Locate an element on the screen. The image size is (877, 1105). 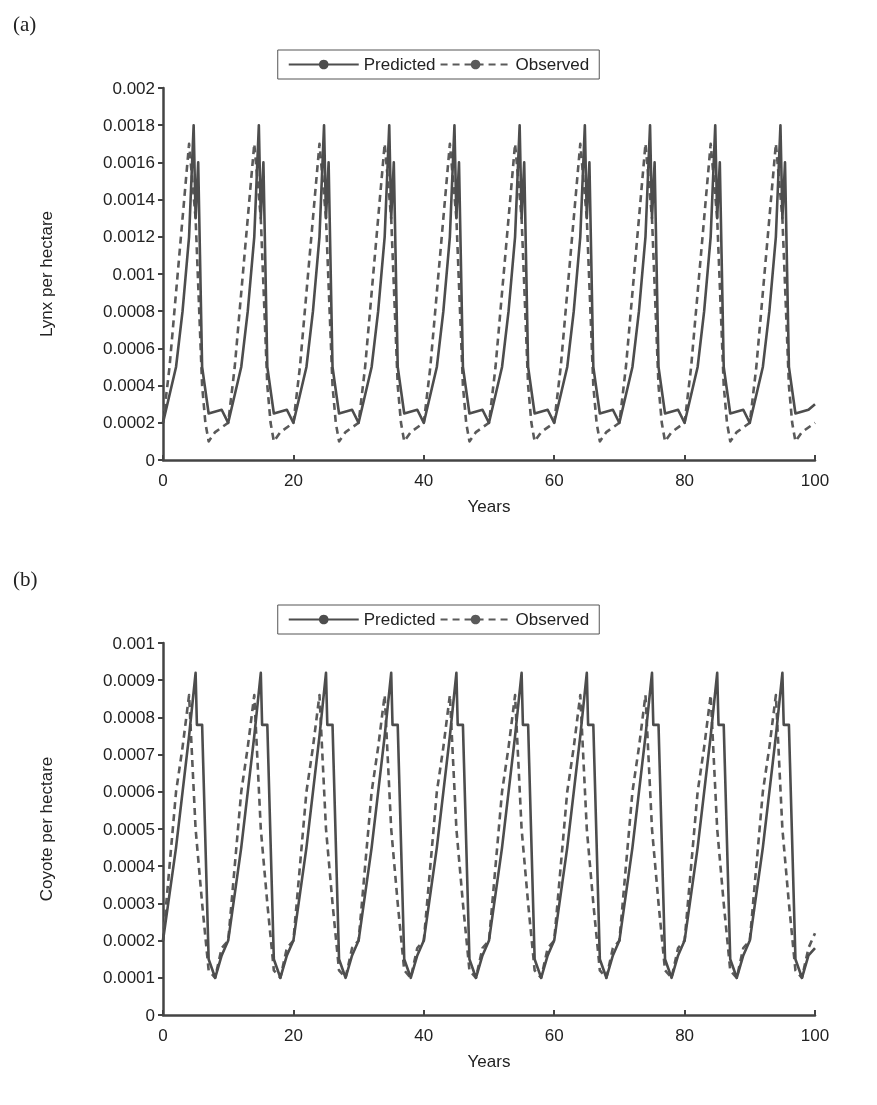
y-tick-label: 0.0009 is located at coordinates (129, 680).